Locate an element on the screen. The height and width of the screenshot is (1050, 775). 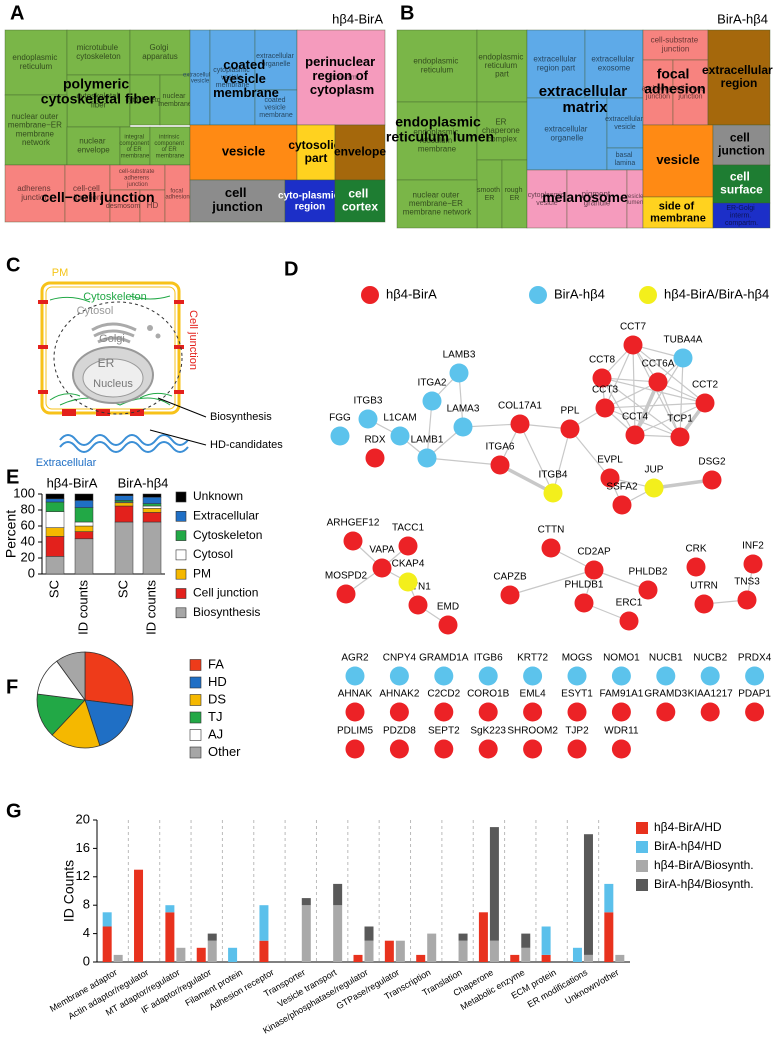
node-label: FAM91A1 is located at coordinates (621, 694).